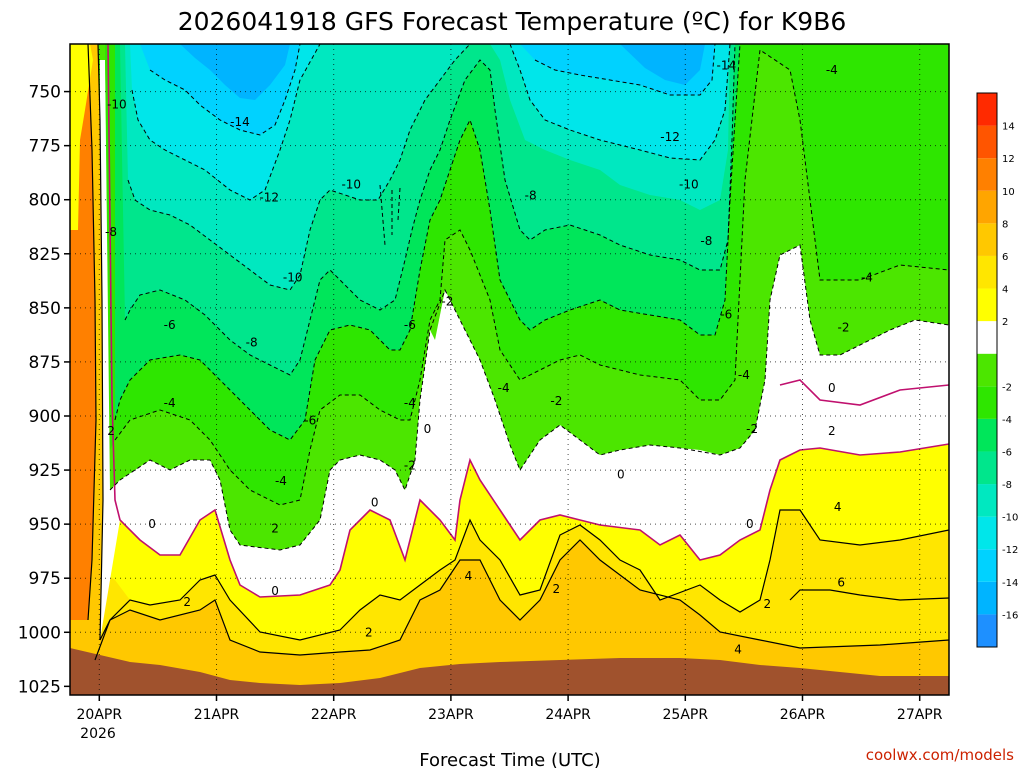 This screenshot has height=768, width=1024. What do you see at coordinates (1008, 192) in the screenshot?
I see `colorbar-tick-label: 10` at bounding box center [1008, 192].